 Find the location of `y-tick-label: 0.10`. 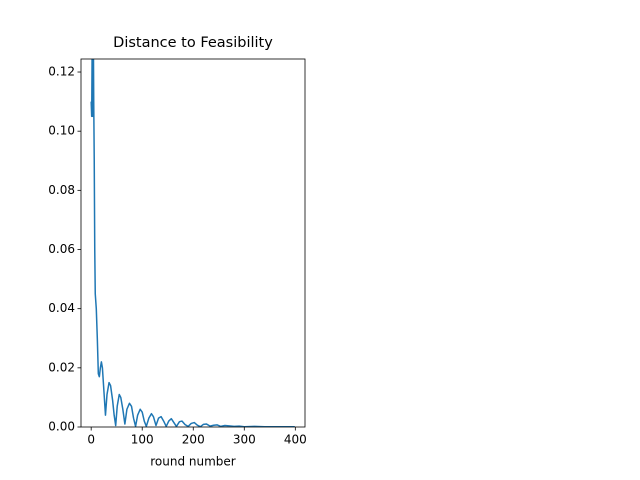

y-tick-label: 0.10 is located at coordinates (61, 131).